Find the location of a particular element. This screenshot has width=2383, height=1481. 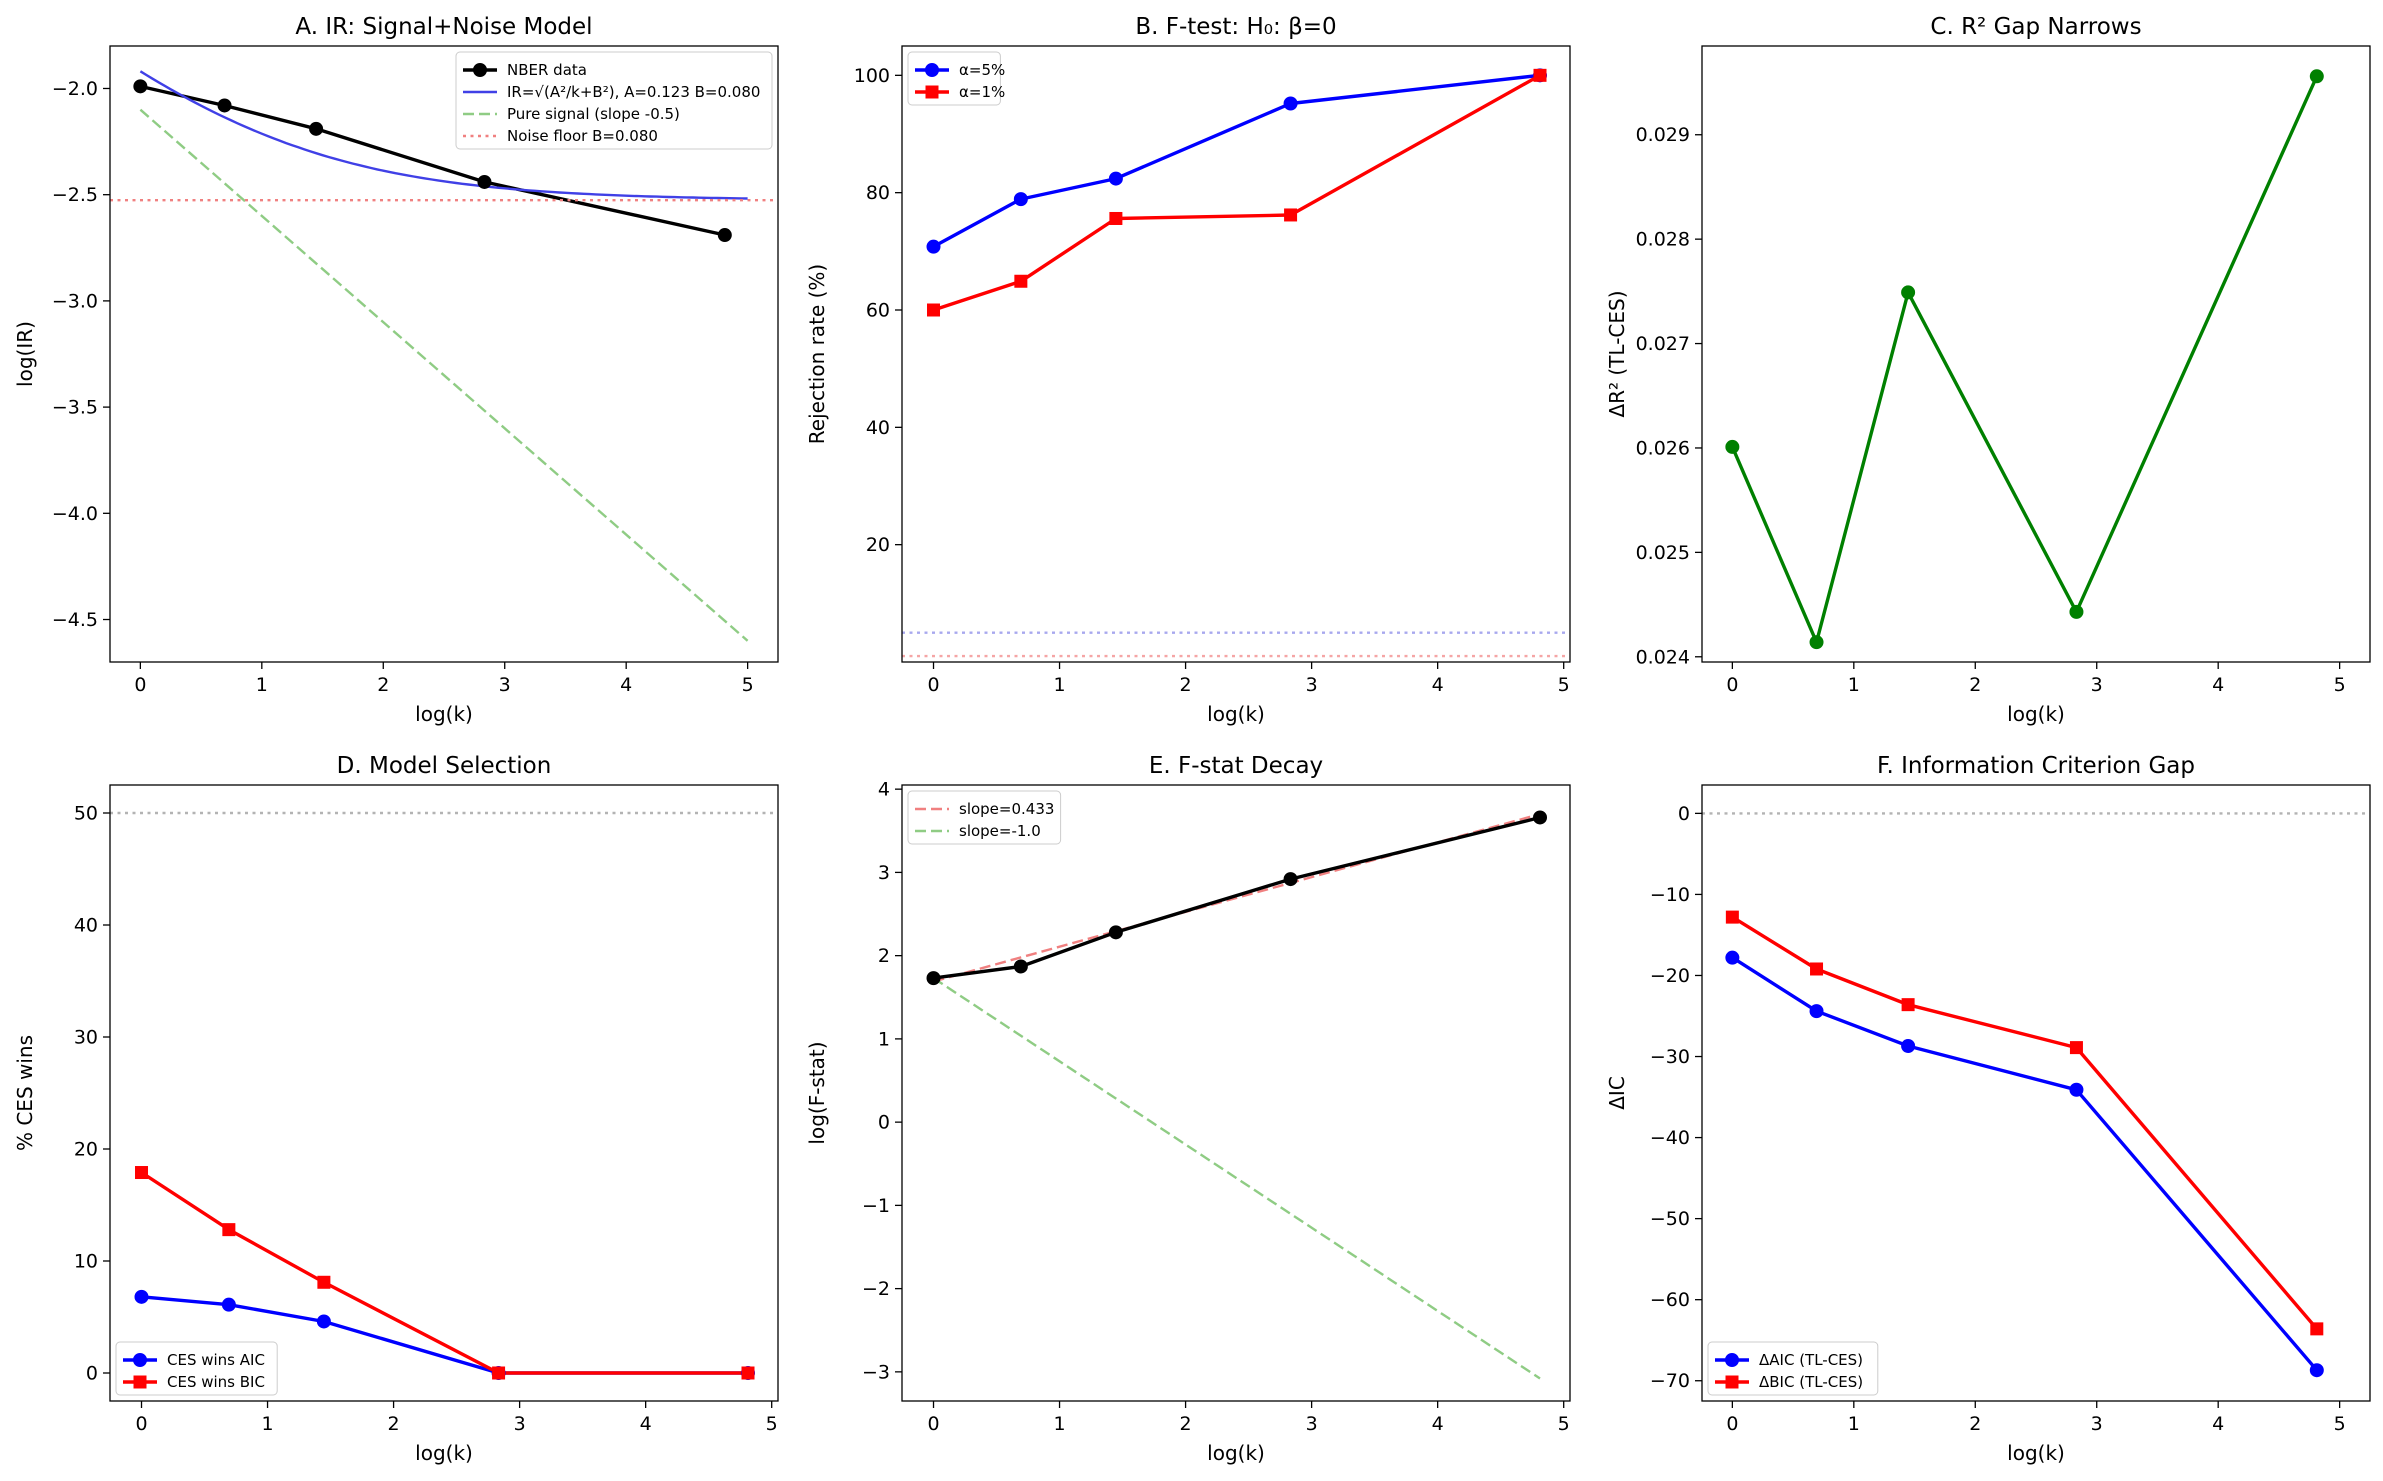

y-tick-label: 0.027 is located at coordinates (1663, 344).